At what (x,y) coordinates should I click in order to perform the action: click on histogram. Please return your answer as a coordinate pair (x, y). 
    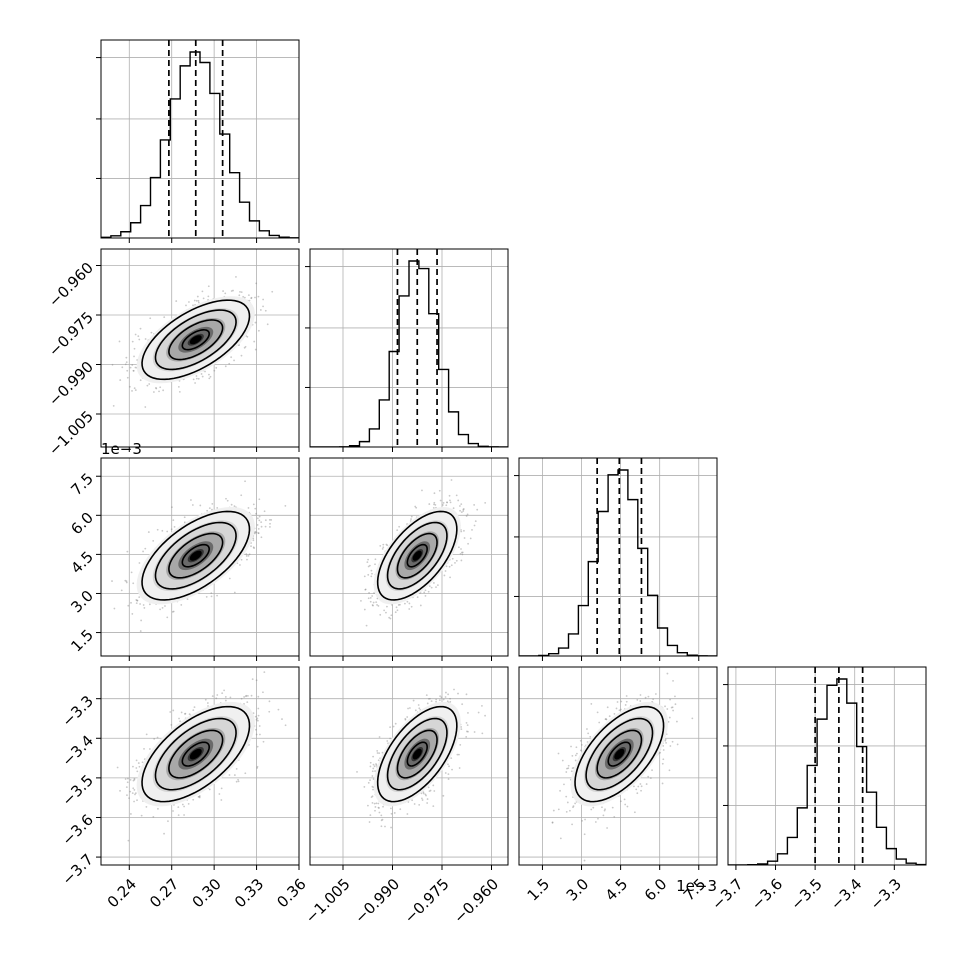
    Looking at the image, I should click on (409, 353).